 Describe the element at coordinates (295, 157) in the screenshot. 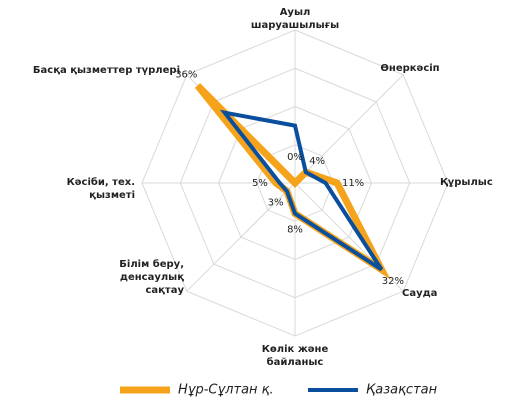

I see `value-label: 0%` at that location.